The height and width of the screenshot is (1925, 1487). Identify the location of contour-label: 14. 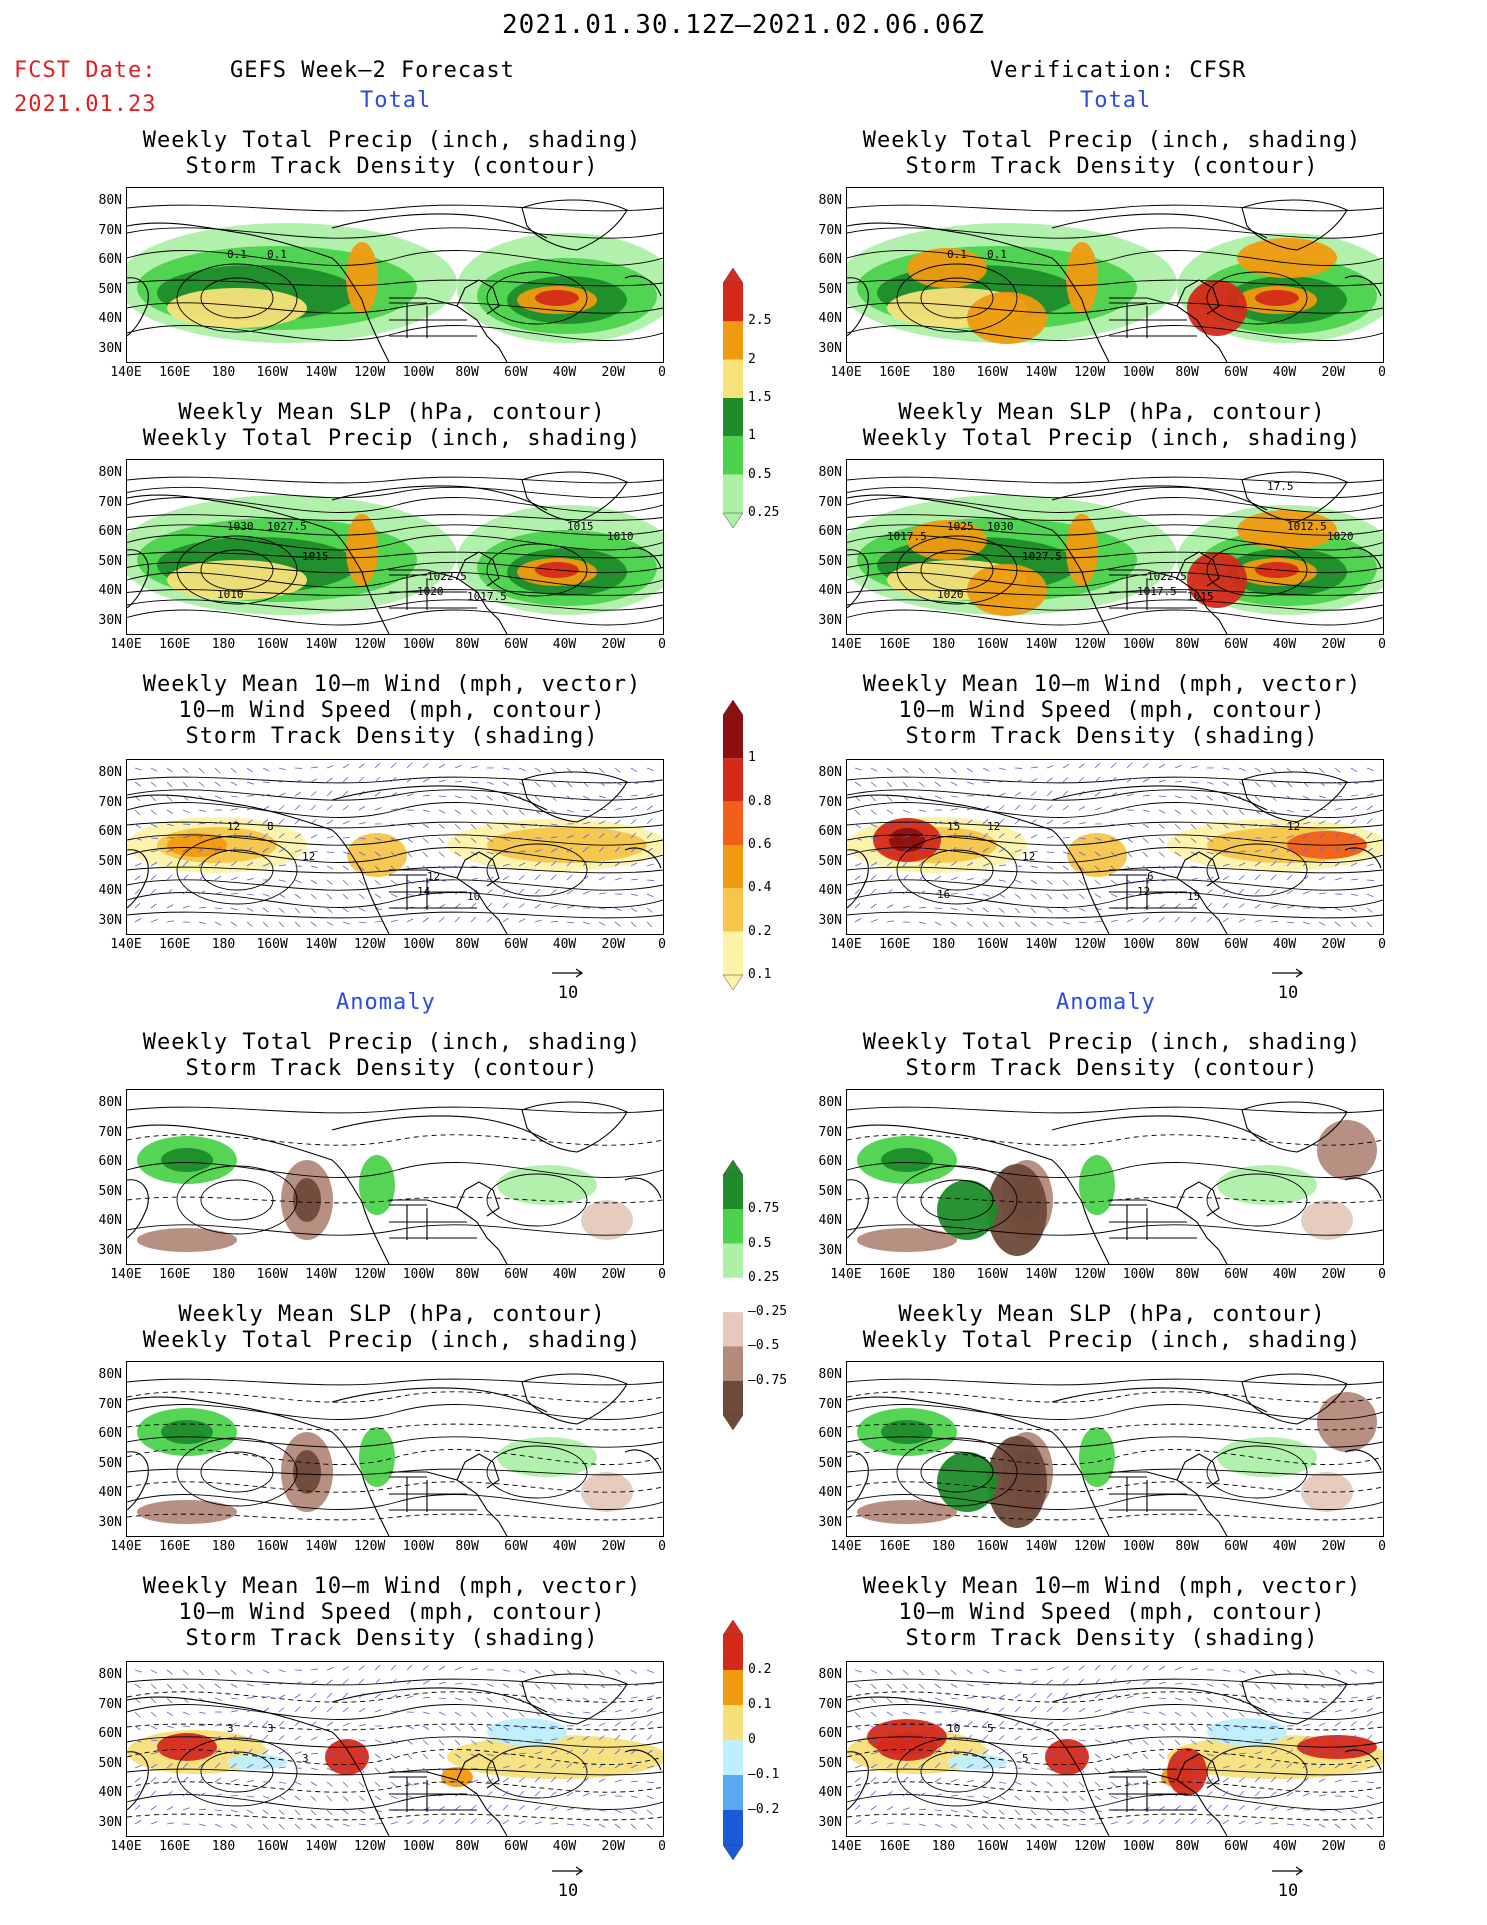
(424, 891).